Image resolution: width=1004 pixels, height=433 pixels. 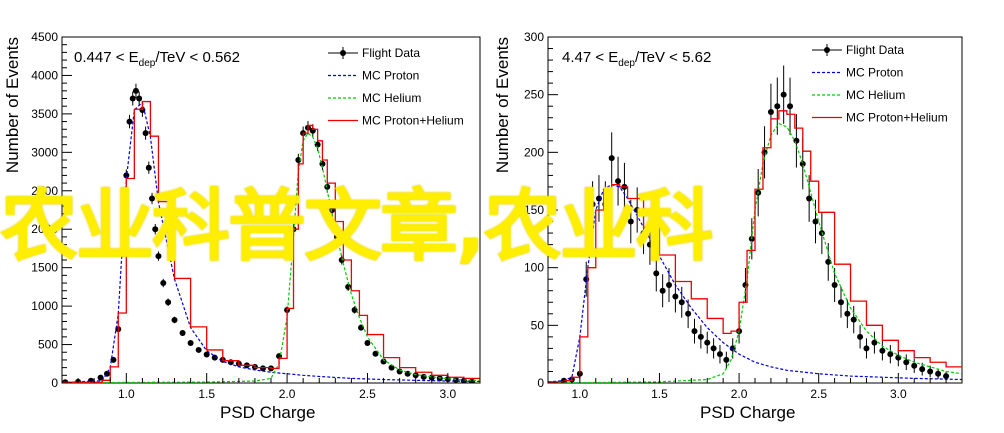 What do you see at coordinates (44, 191) in the screenshot?
I see `y-tick-label: 2500` at bounding box center [44, 191].